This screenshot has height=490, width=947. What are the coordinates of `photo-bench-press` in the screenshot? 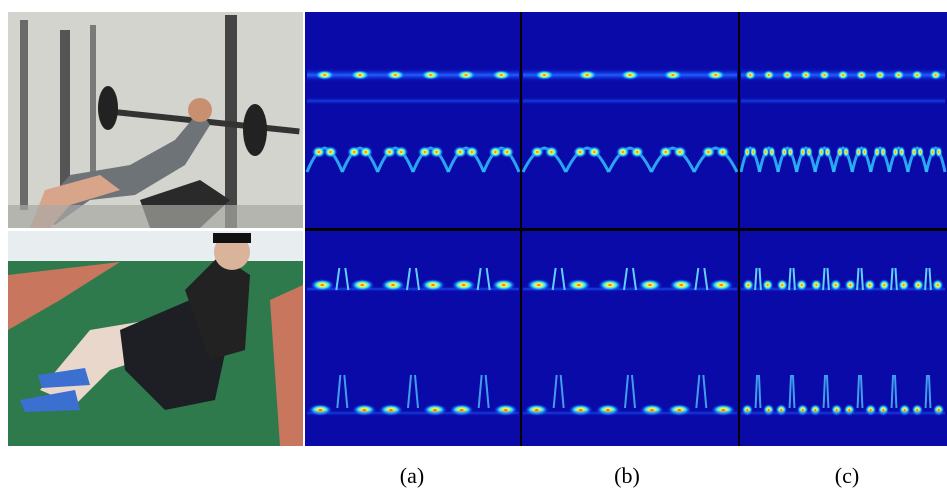 It's located at (155, 120).